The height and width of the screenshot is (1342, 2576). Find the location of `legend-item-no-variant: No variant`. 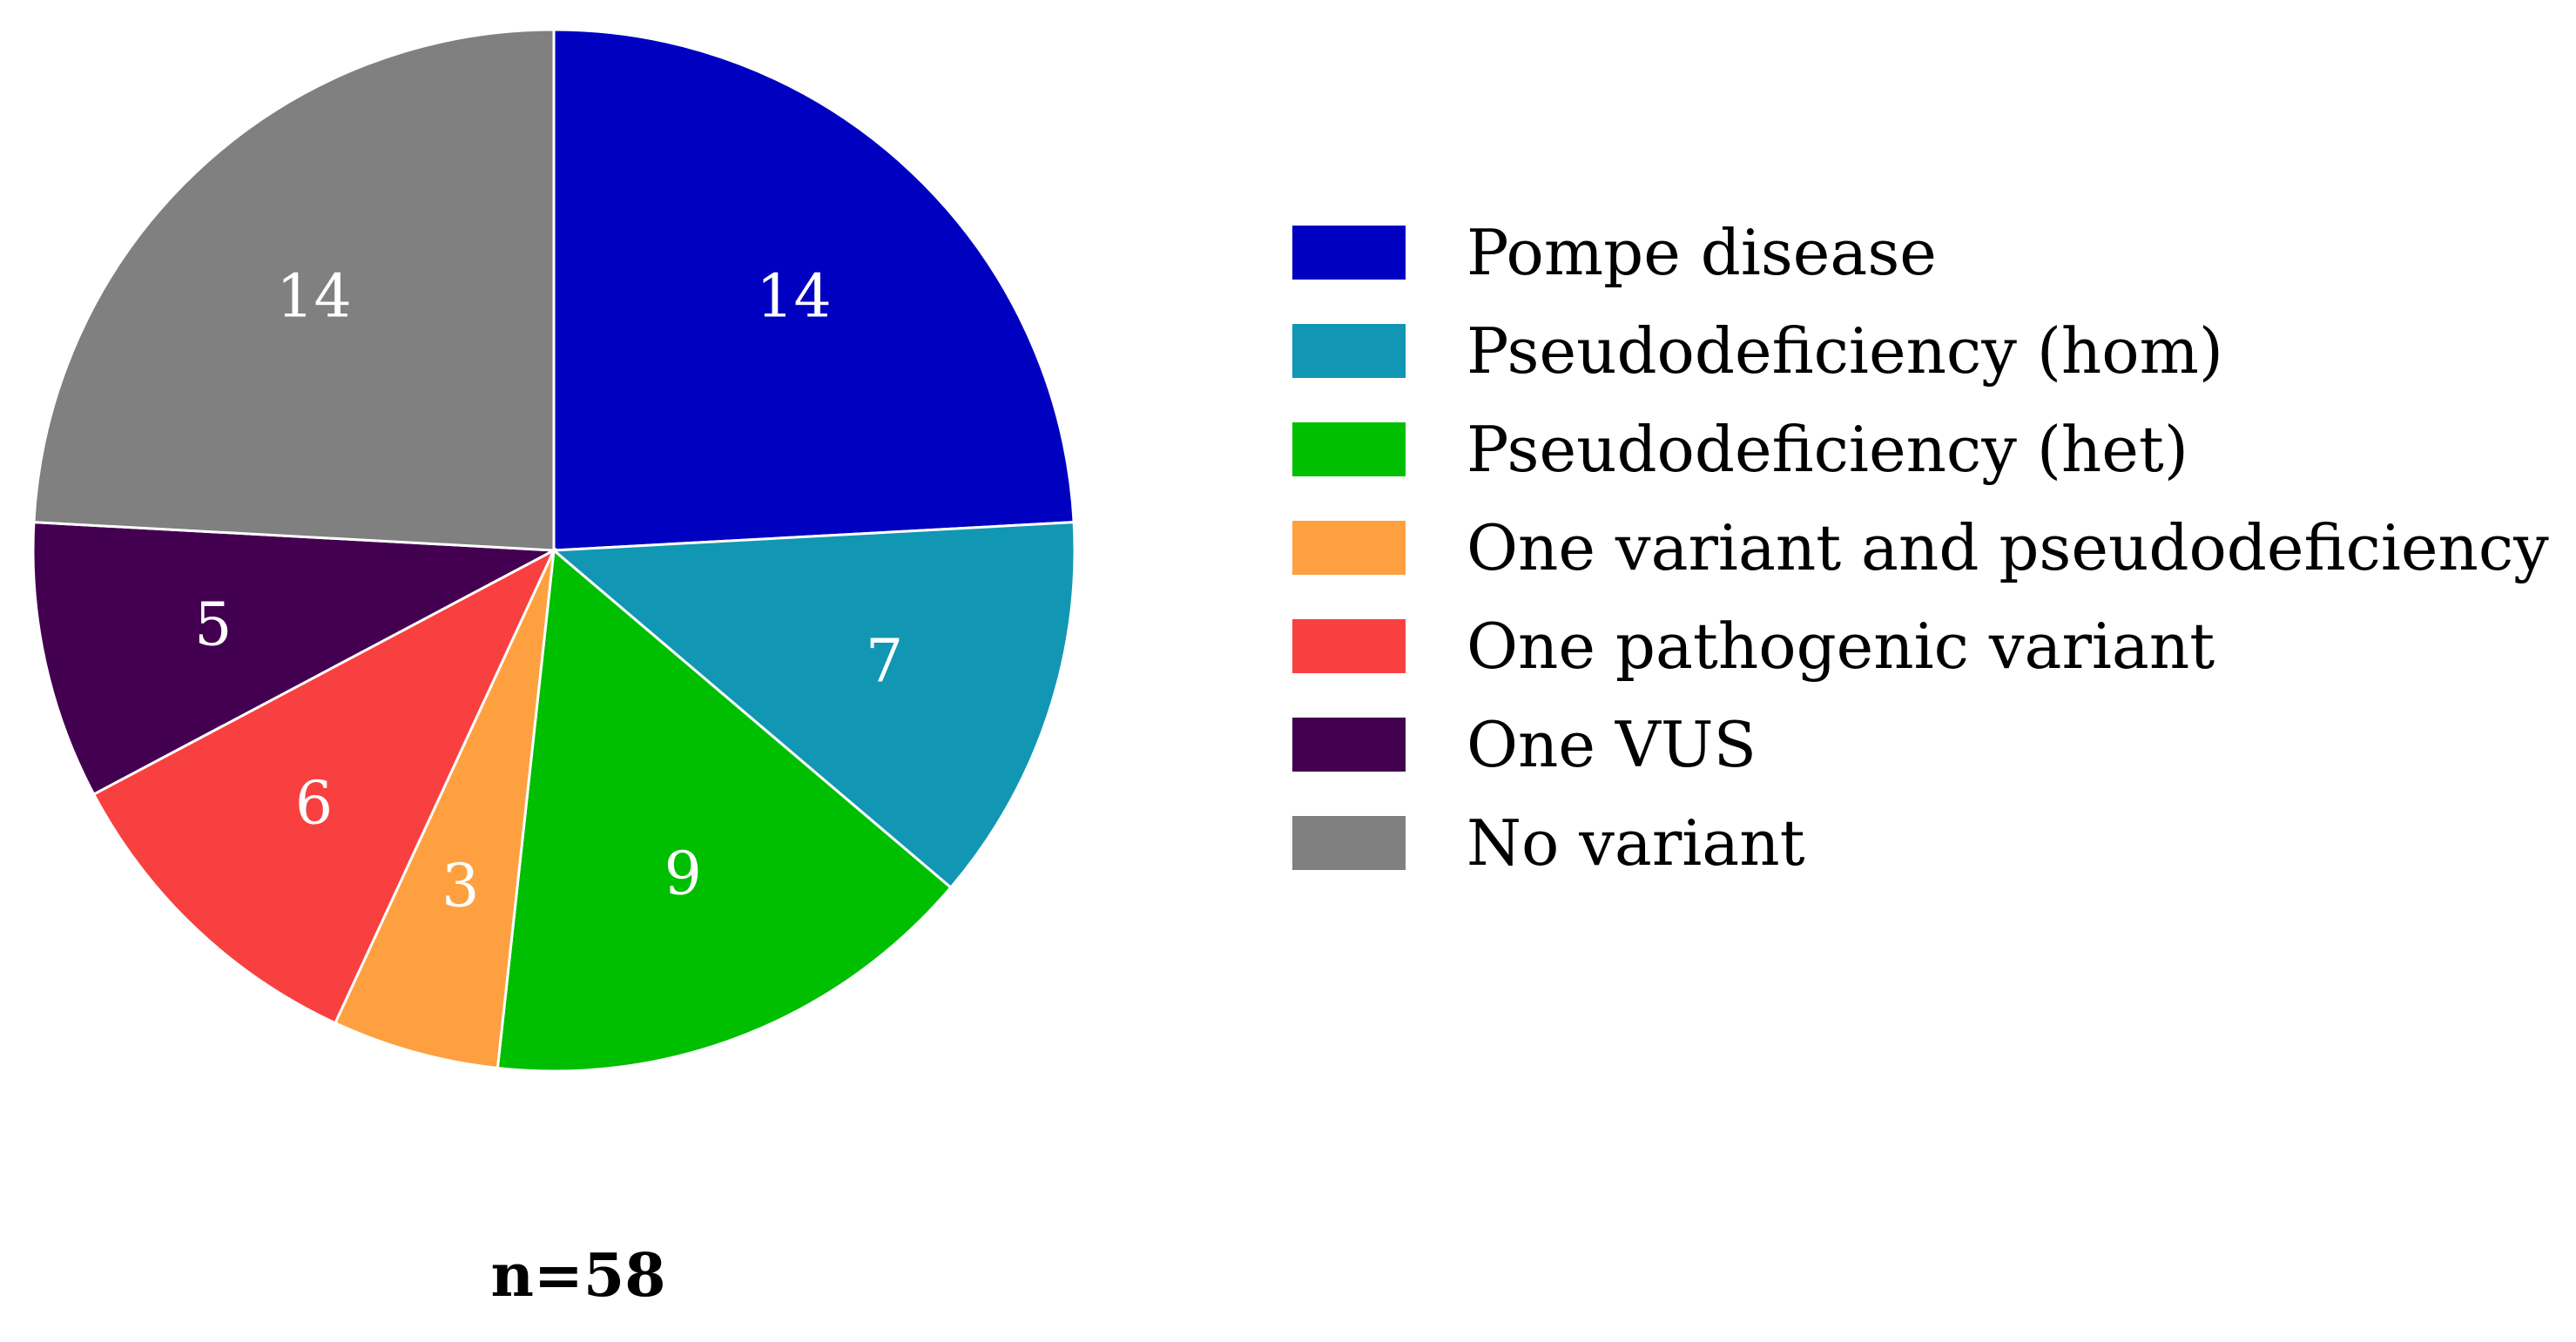

legend-item-no-variant: No variant is located at coordinates (1548, 843).